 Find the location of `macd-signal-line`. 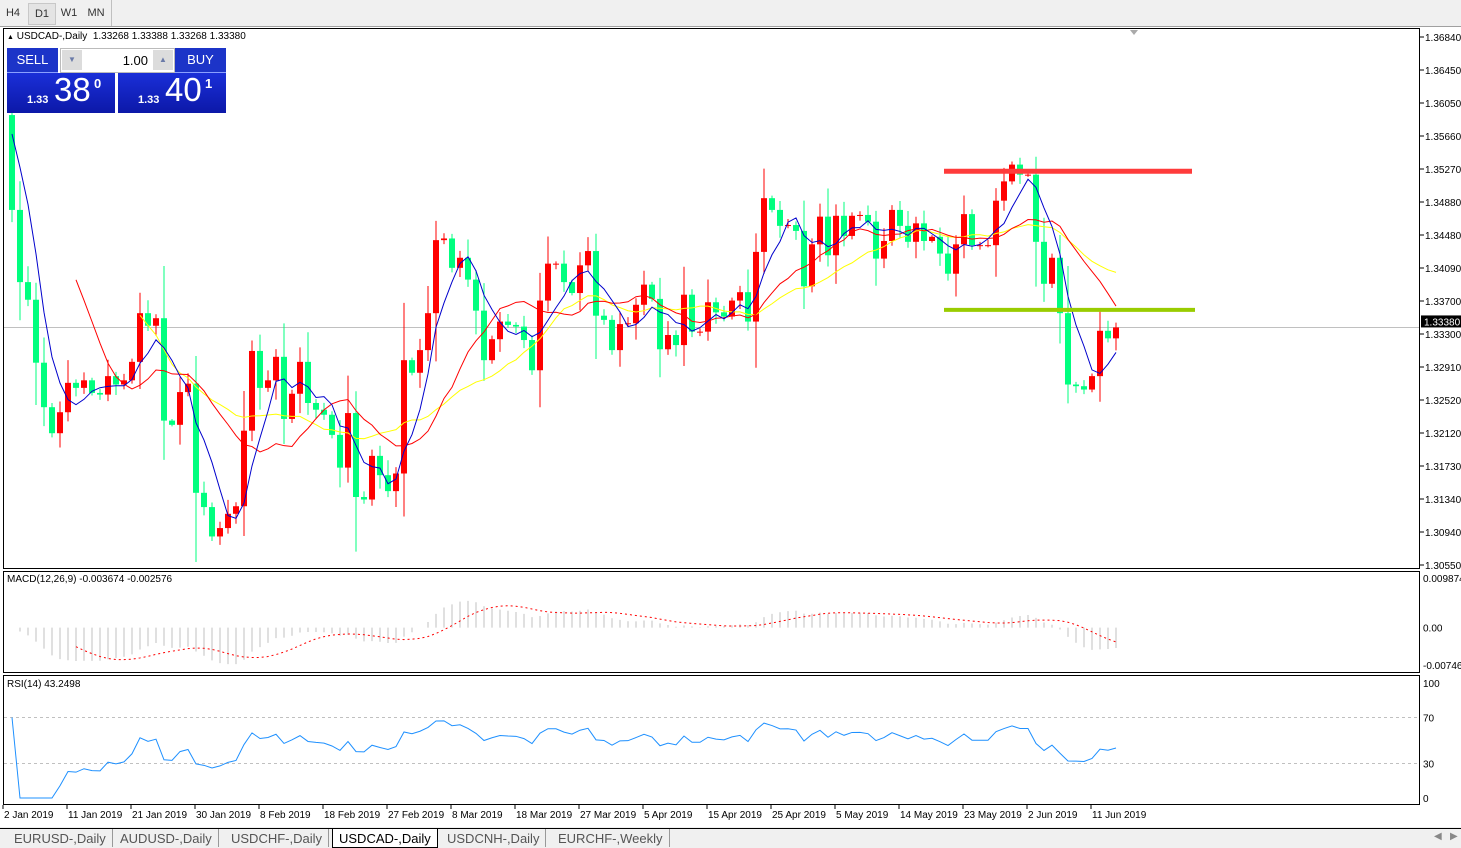

macd-signal-line is located at coordinates (596, 633).